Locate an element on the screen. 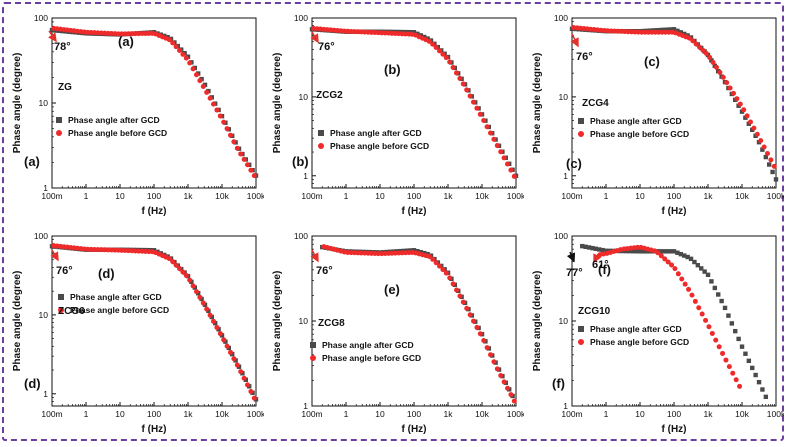 The image size is (790, 447). annotation-angle: 76° is located at coordinates (584, 57).